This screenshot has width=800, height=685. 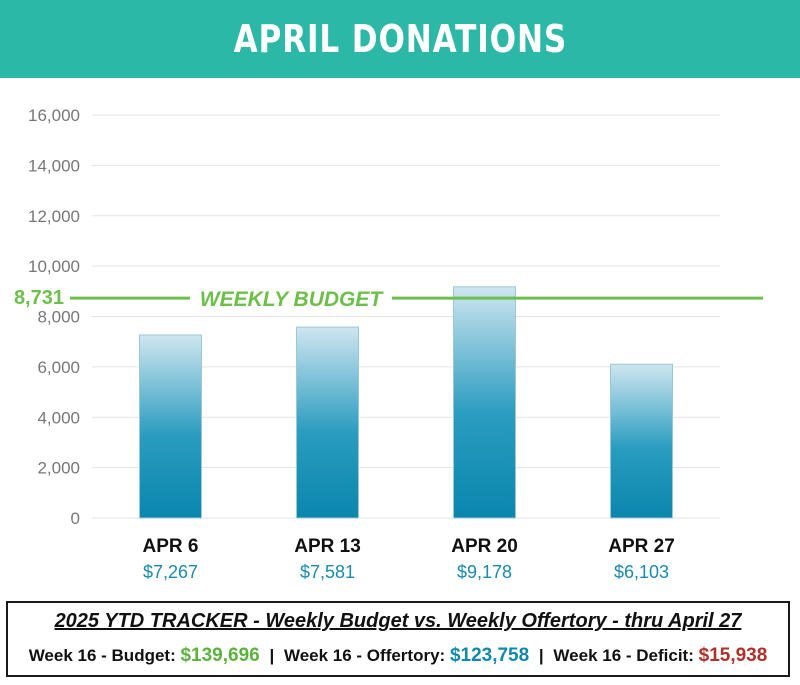 I want to click on x-tick-label: APR 6, so click(x=171, y=546).